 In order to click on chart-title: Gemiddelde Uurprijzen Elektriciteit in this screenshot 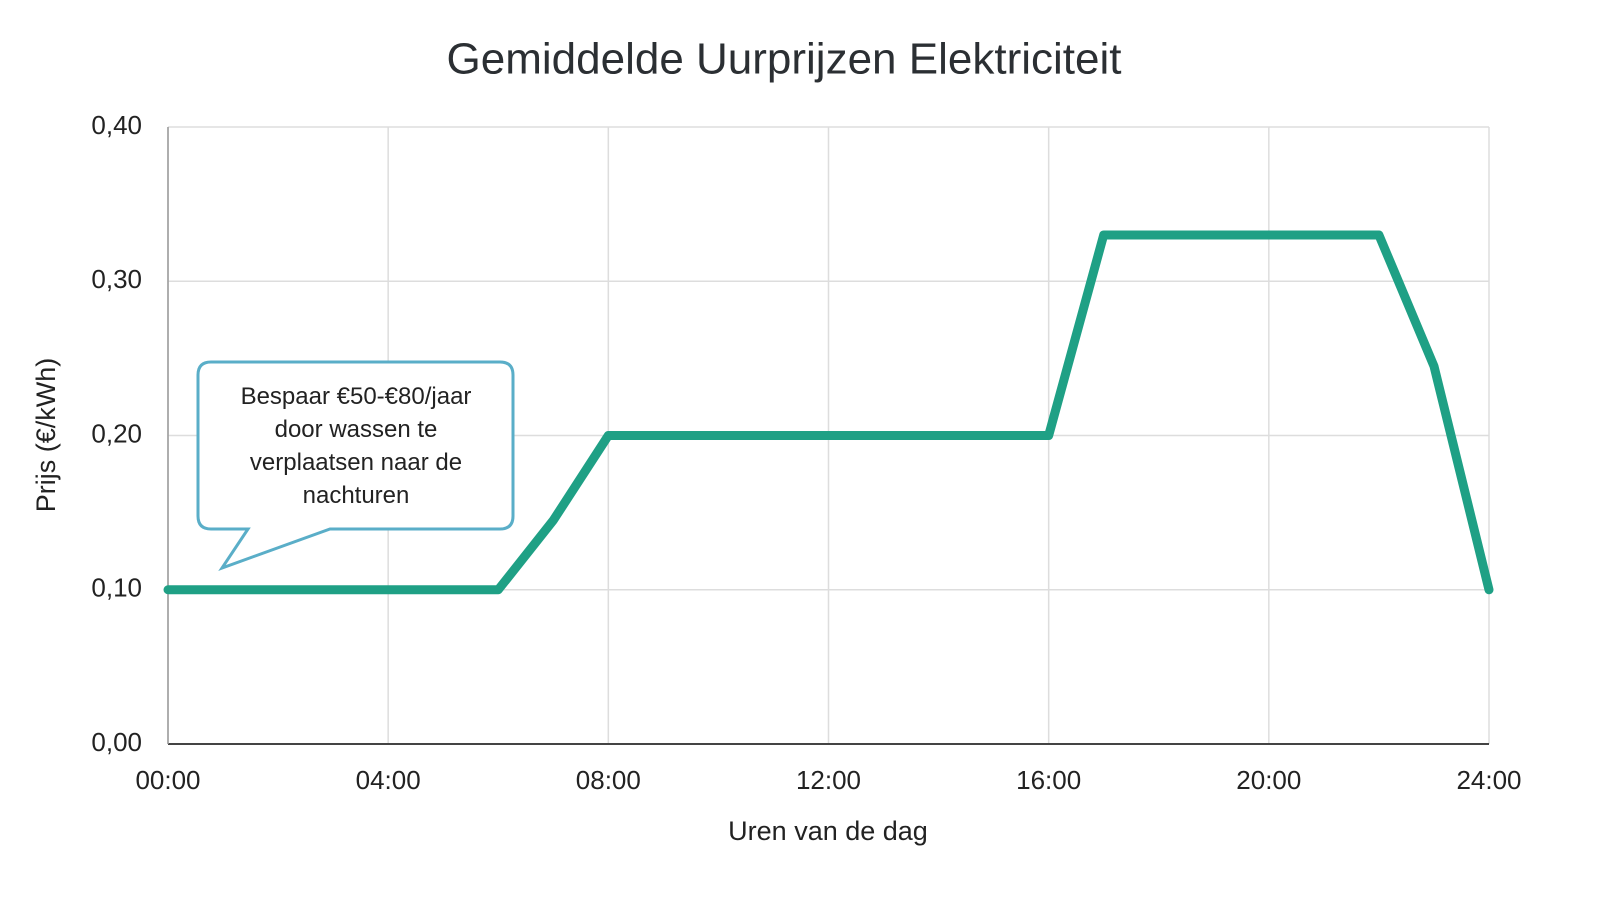, I will do `click(784, 59)`.